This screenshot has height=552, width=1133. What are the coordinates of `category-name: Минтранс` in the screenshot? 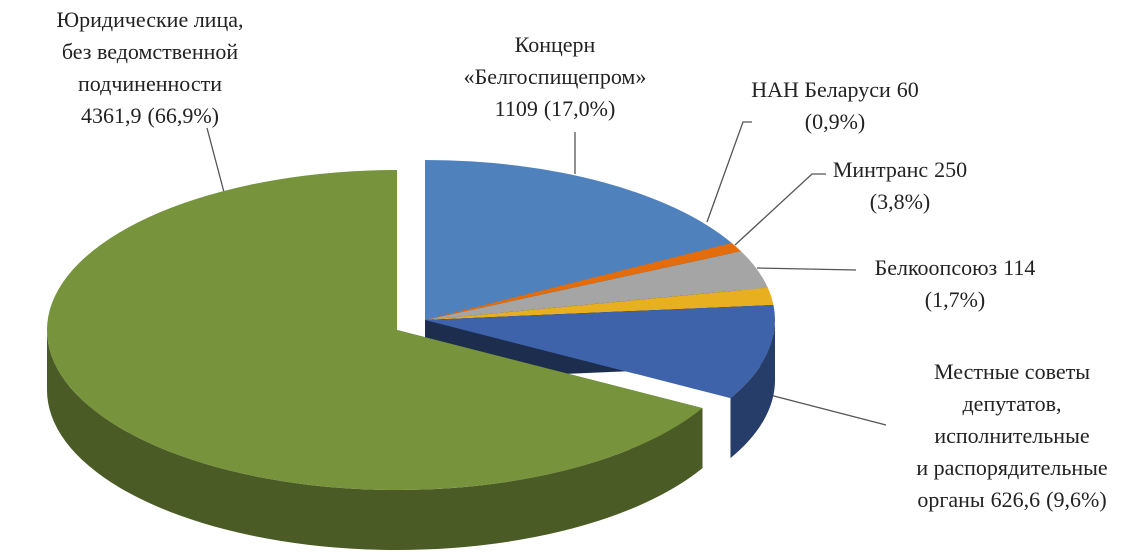 It's located at (881, 169).